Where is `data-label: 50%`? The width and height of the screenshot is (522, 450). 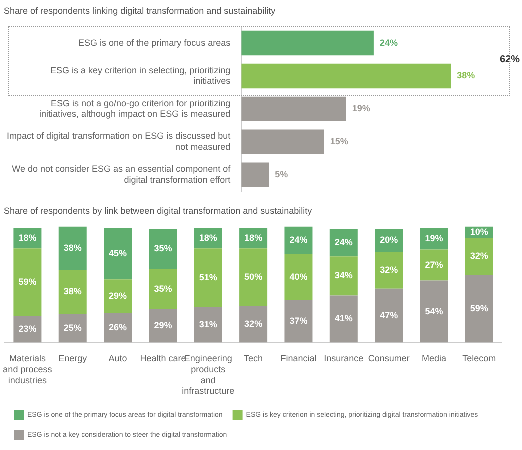 data-label: 50% is located at coordinates (253, 277).